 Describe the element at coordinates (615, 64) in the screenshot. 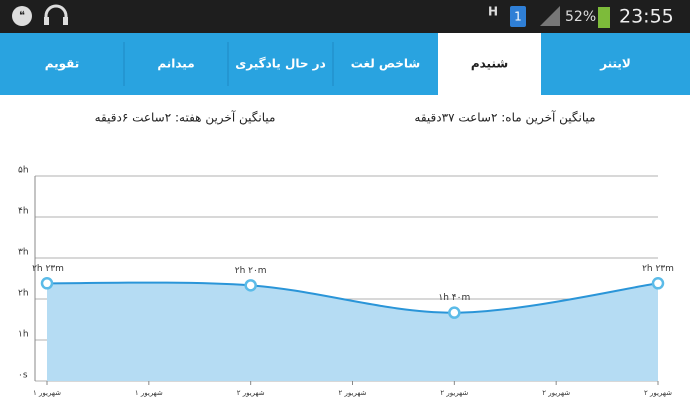

I see `tab: لایتنر` at that location.